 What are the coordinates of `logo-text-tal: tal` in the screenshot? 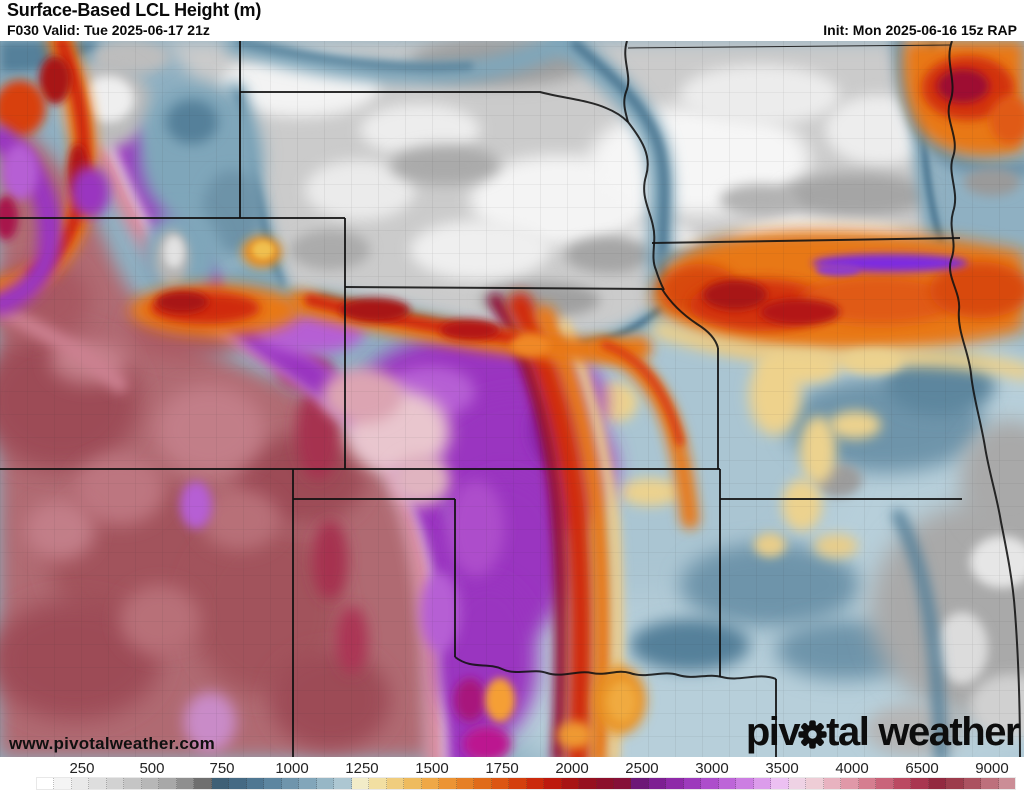 It's located at (848, 732).